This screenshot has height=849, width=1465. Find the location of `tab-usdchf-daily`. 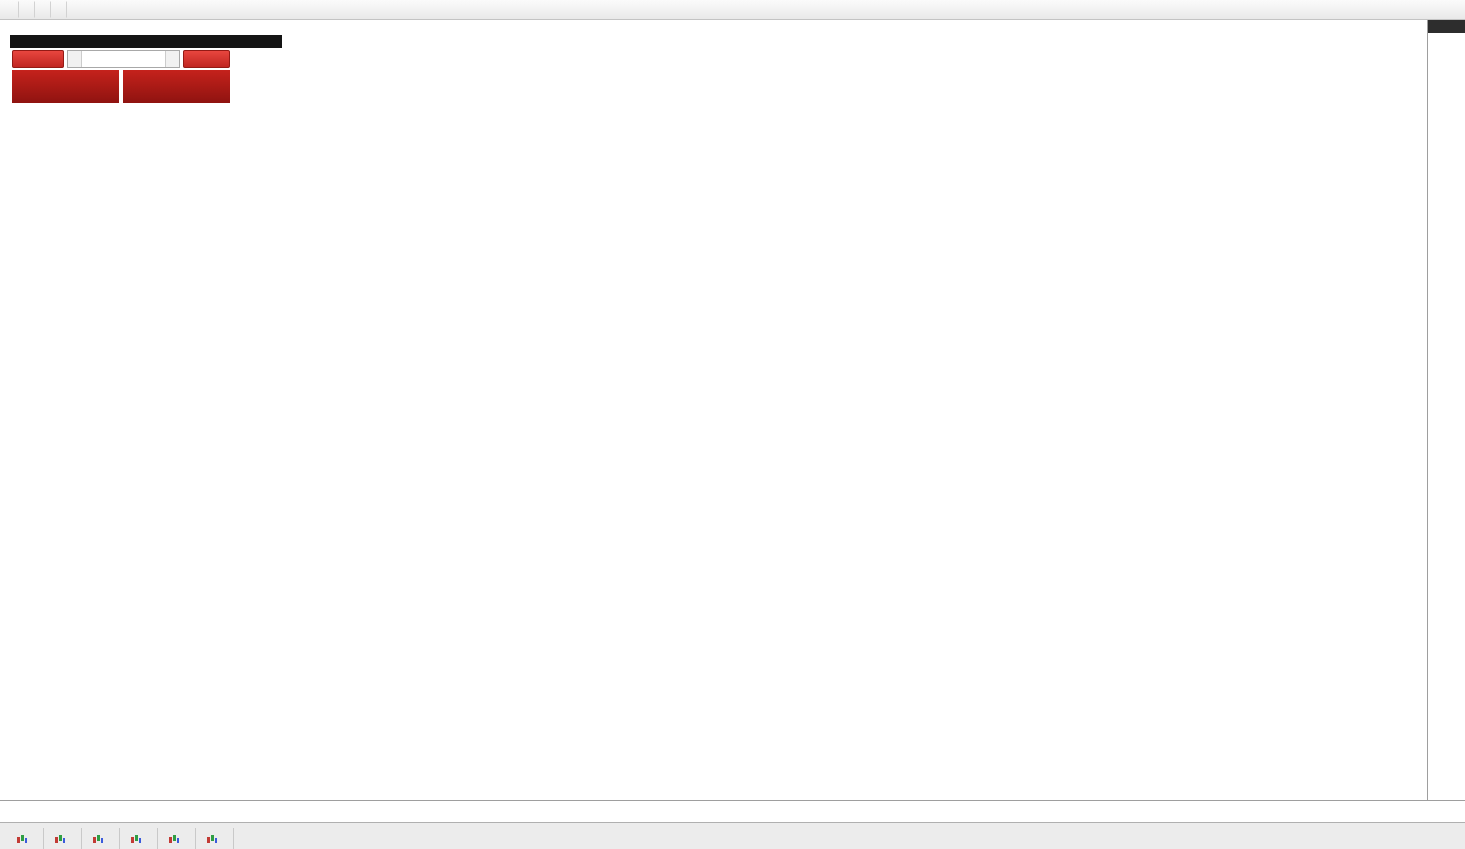

tab-usdchf-daily is located at coordinates (101, 838).